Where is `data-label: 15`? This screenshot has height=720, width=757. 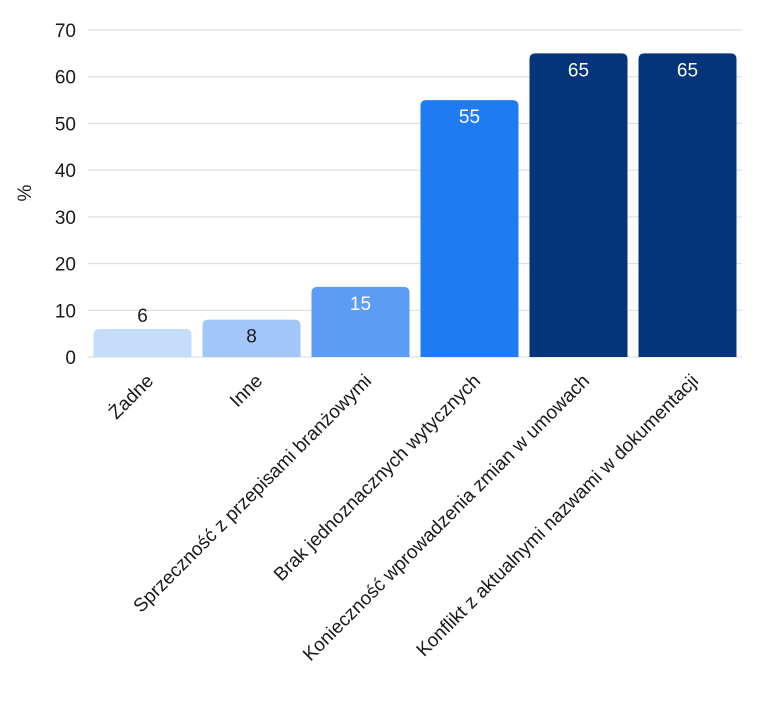 data-label: 15 is located at coordinates (360, 304).